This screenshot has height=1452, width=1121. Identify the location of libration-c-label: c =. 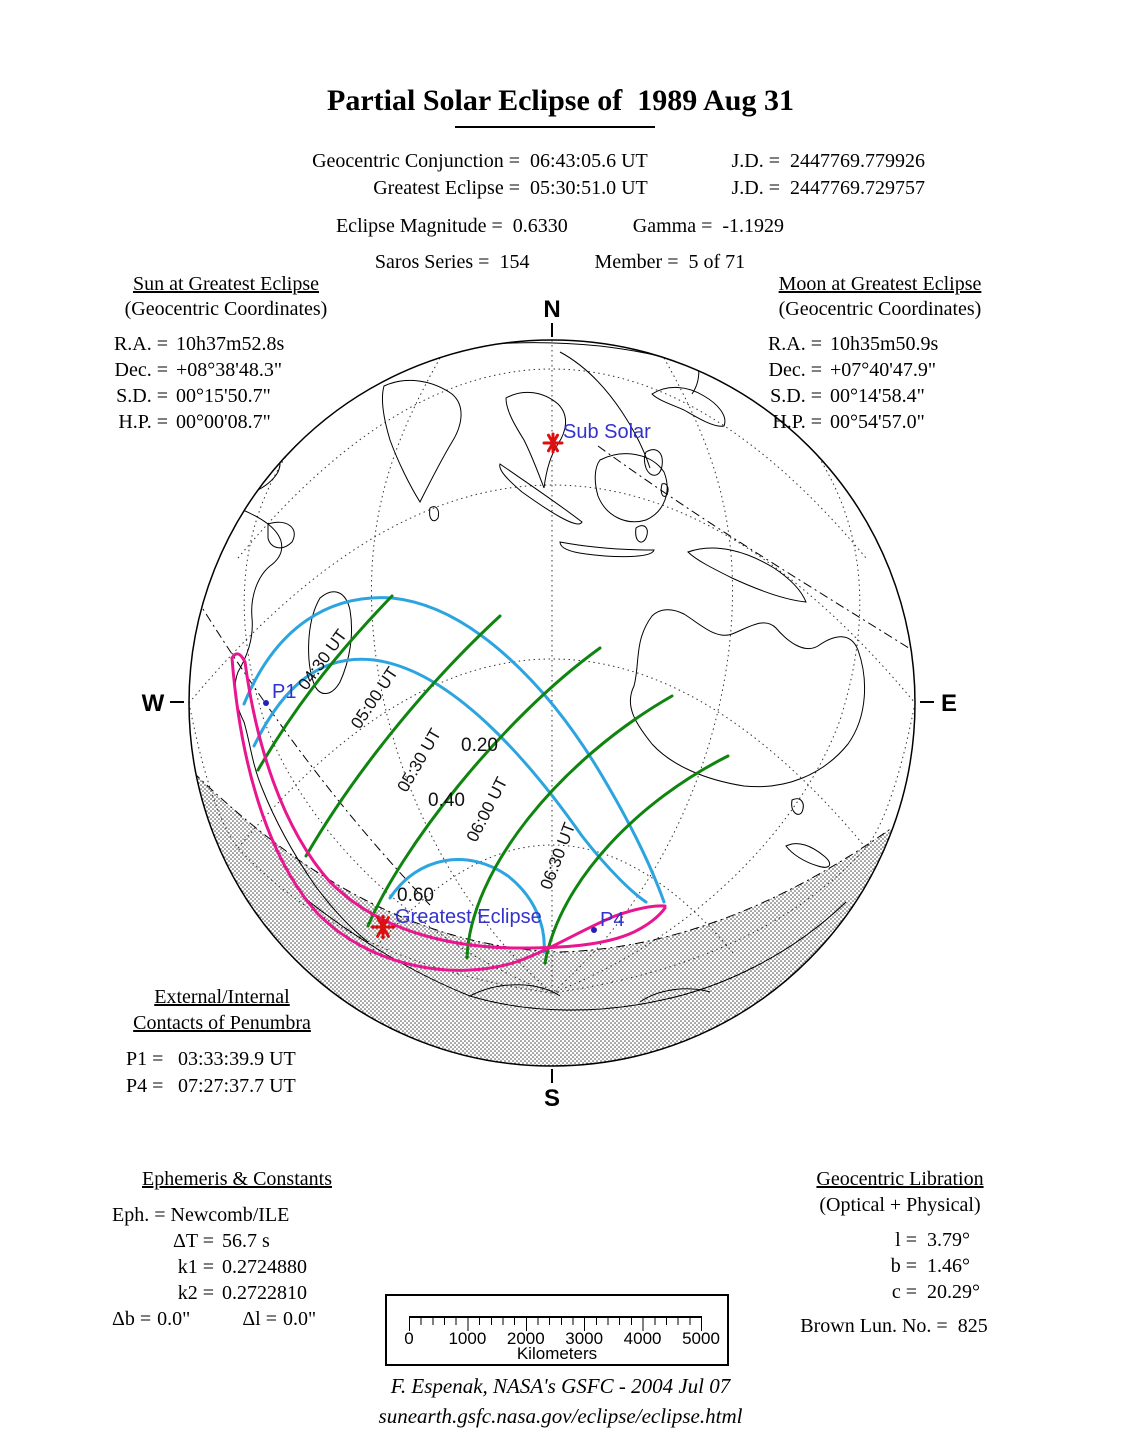
(904, 1292).